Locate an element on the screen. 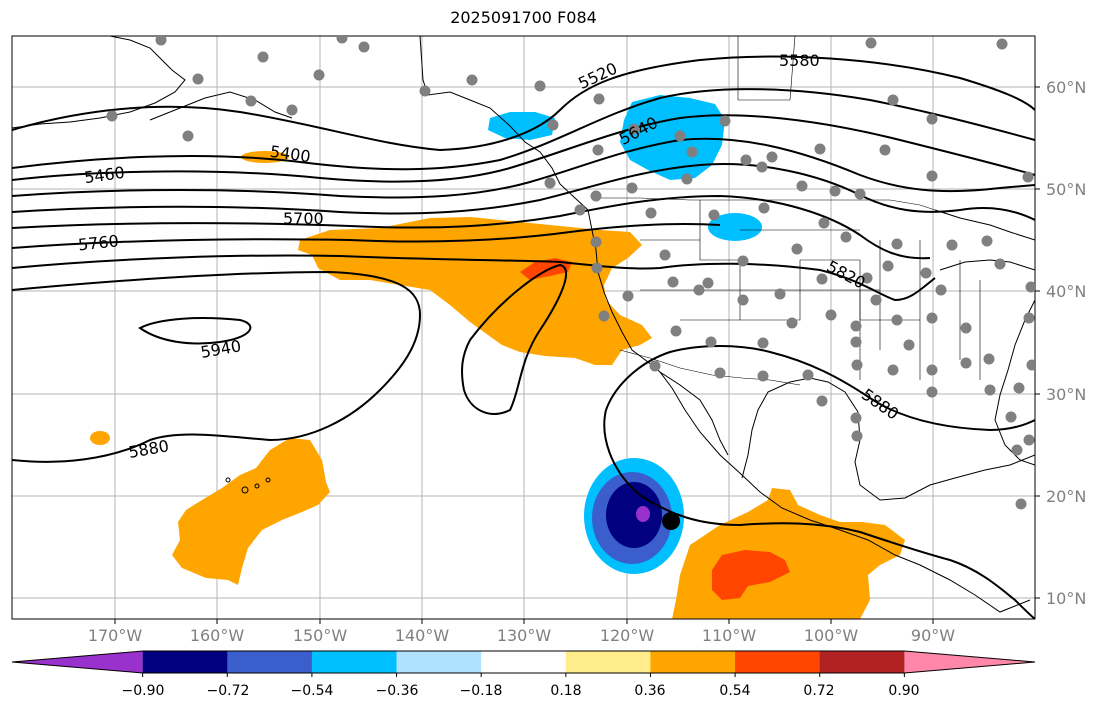 The width and height of the screenshot is (1105, 712). lon-label: 120°W is located at coordinates (627, 635).